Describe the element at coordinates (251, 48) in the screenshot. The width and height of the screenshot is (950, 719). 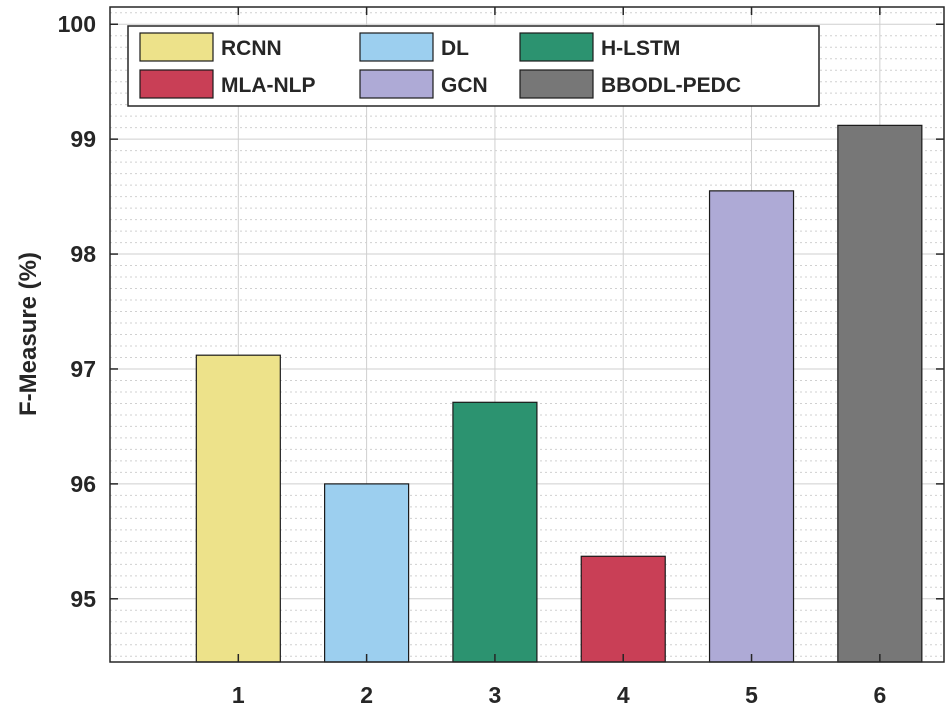
I see `legend-label-rcnn: RCNN` at that location.